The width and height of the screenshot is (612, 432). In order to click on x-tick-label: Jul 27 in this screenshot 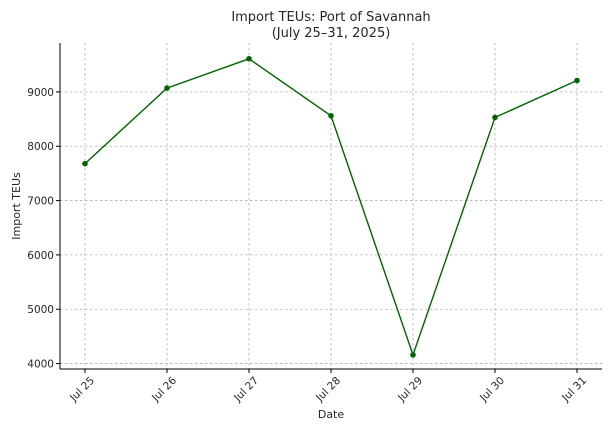, I will do `click(246, 390)`.